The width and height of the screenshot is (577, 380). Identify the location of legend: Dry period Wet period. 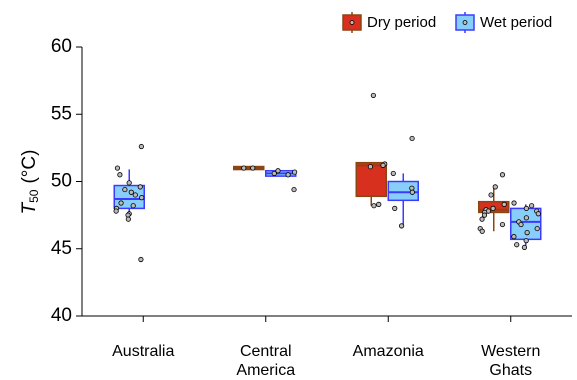
(447, 22).